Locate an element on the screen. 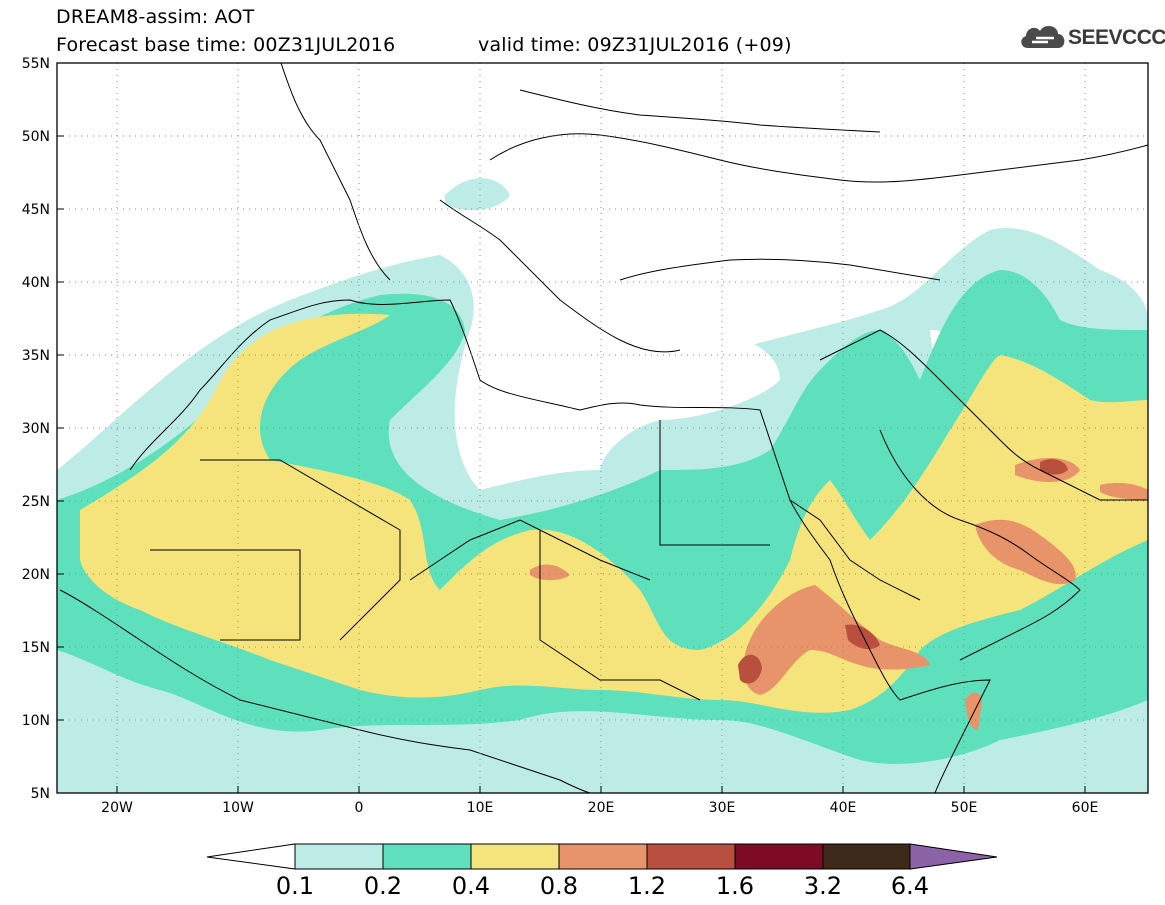  lat-label: 55N is located at coordinates (36, 64).